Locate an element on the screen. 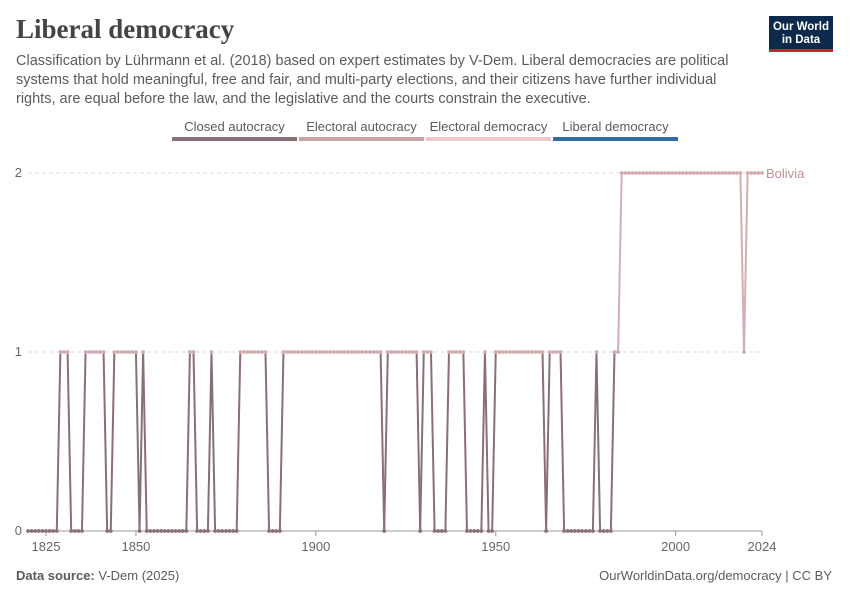 Image resolution: width=850 pixels, height=600 pixels. legend-label: Electoral democracy is located at coordinates (489, 126).